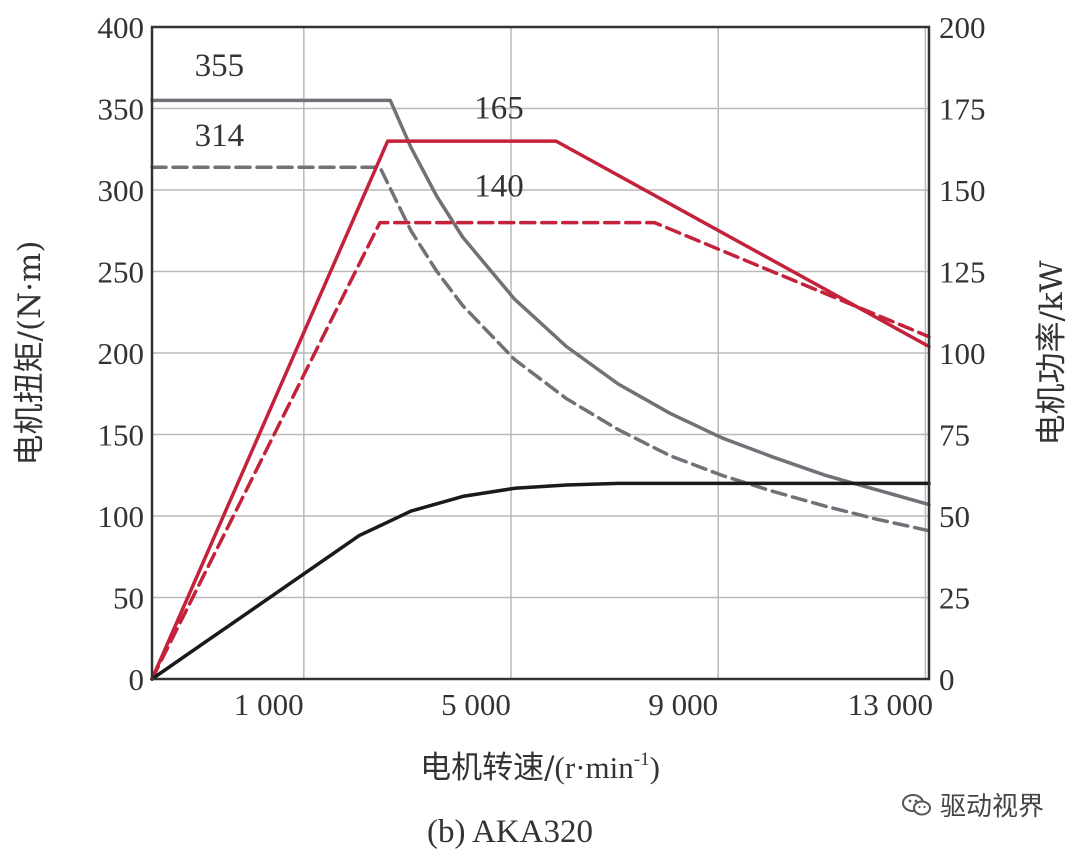 This screenshot has height=855, width=1080. I want to click on x-tick-label: 1 000, so click(269, 704).